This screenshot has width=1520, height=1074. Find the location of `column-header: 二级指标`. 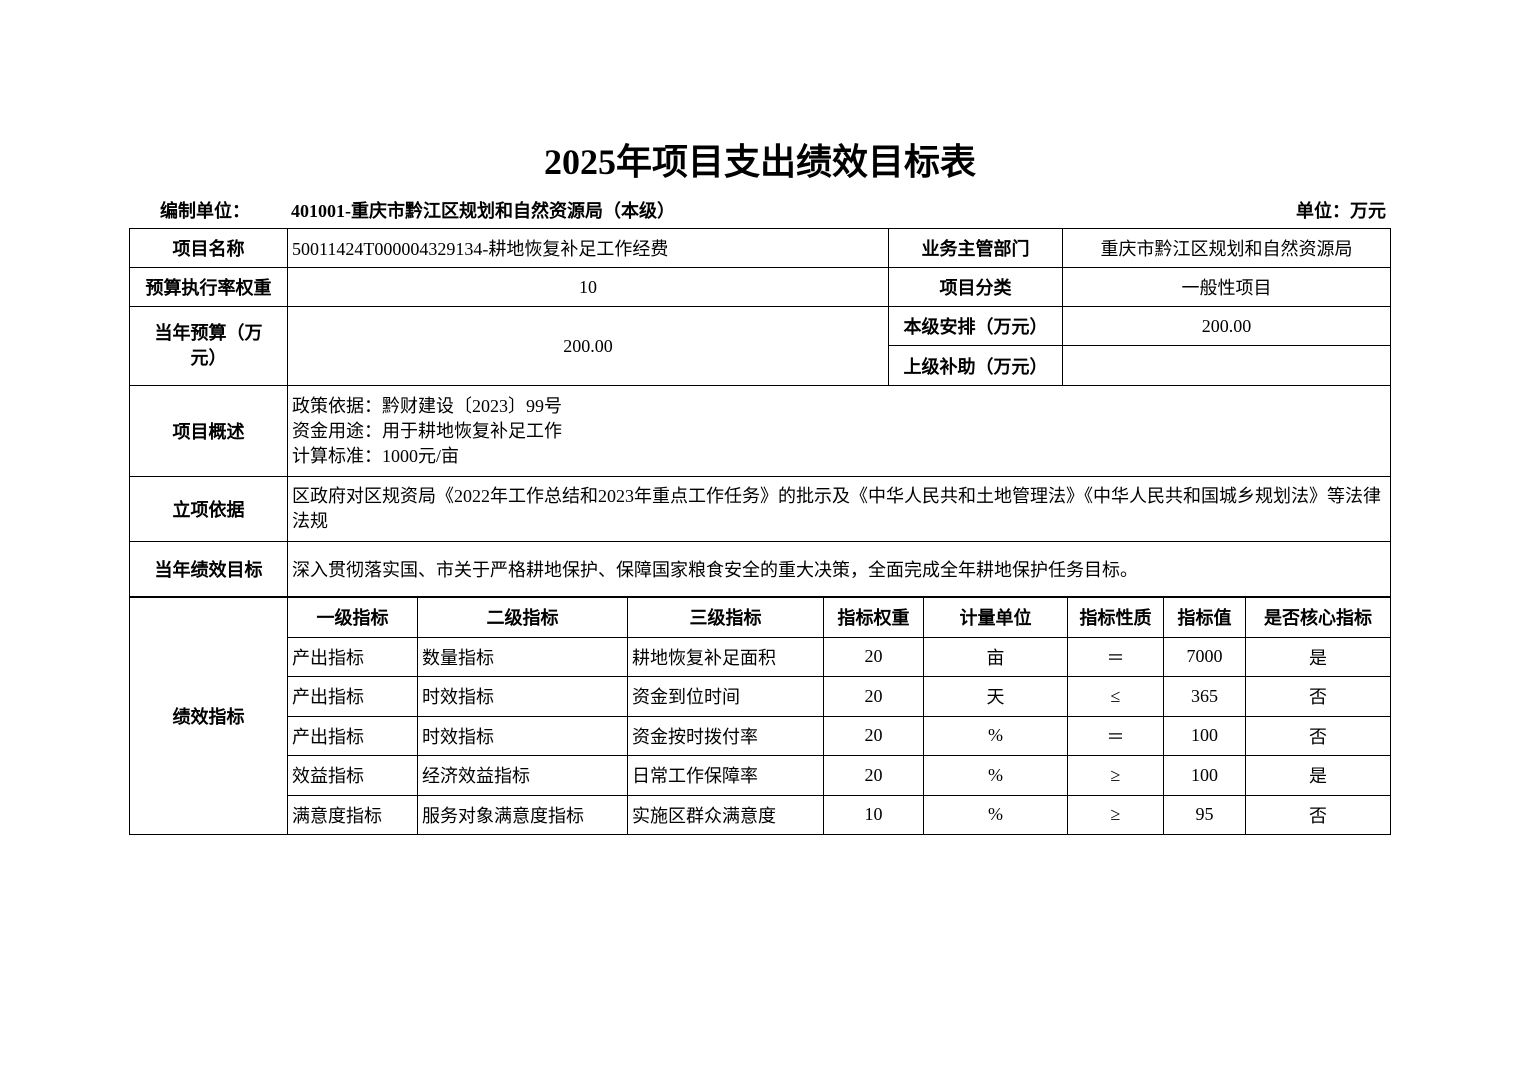

column-header: 二级指标 is located at coordinates (522, 617).